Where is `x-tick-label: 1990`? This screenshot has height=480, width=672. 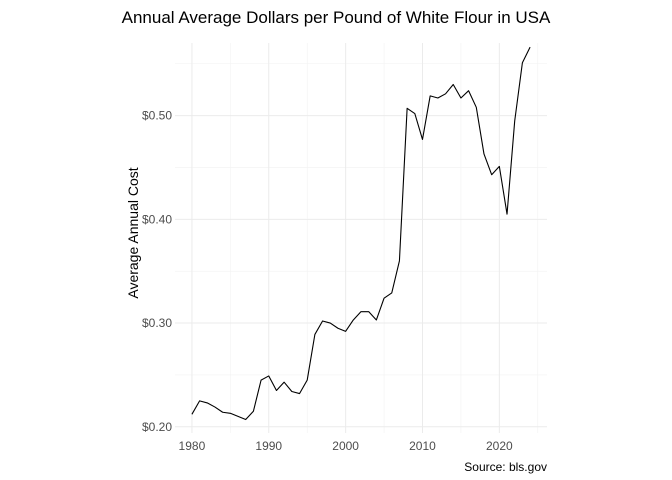
x-tick-label: 1990 is located at coordinates (268, 446).